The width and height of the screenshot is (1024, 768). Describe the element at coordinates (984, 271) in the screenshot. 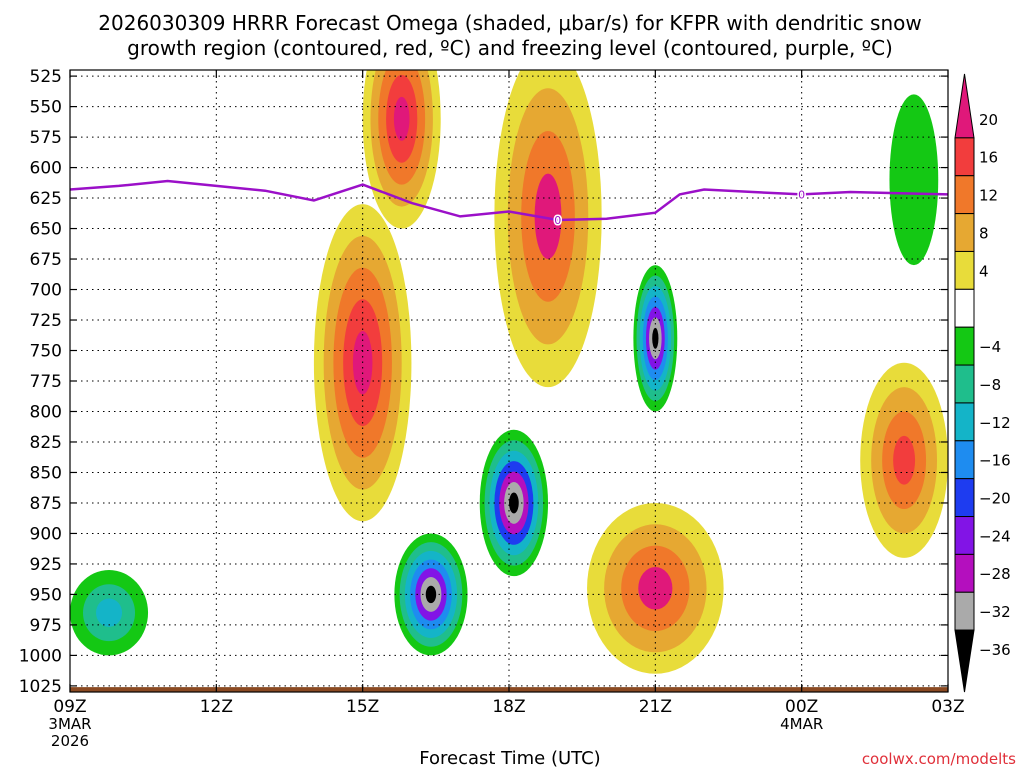

I see `colorbar-label: 4` at that location.